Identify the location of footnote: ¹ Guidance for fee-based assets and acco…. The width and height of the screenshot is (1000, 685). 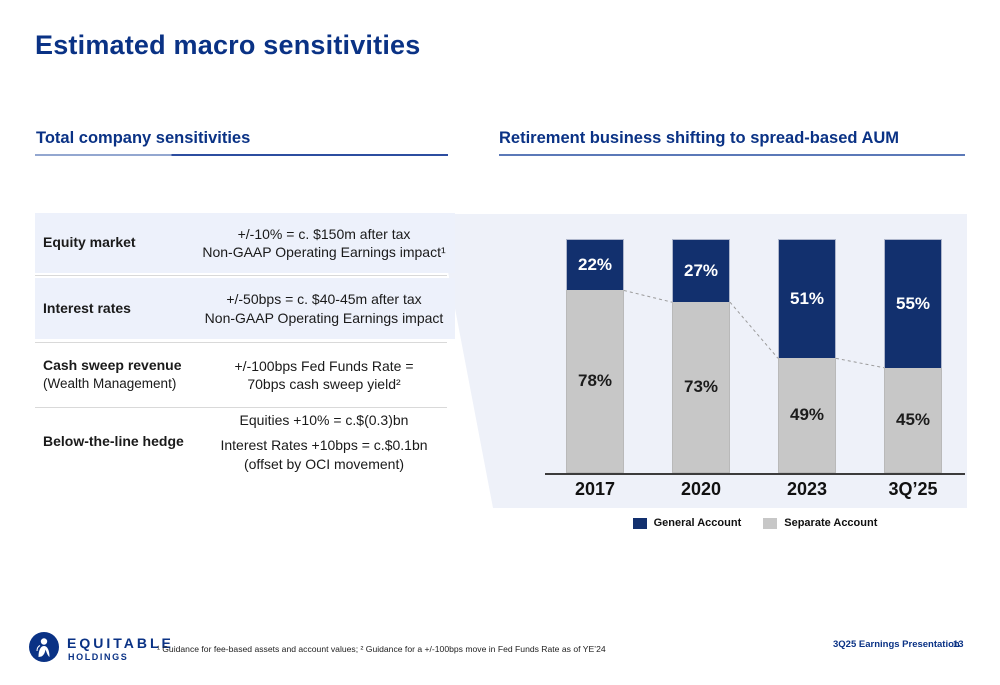
(381, 649).